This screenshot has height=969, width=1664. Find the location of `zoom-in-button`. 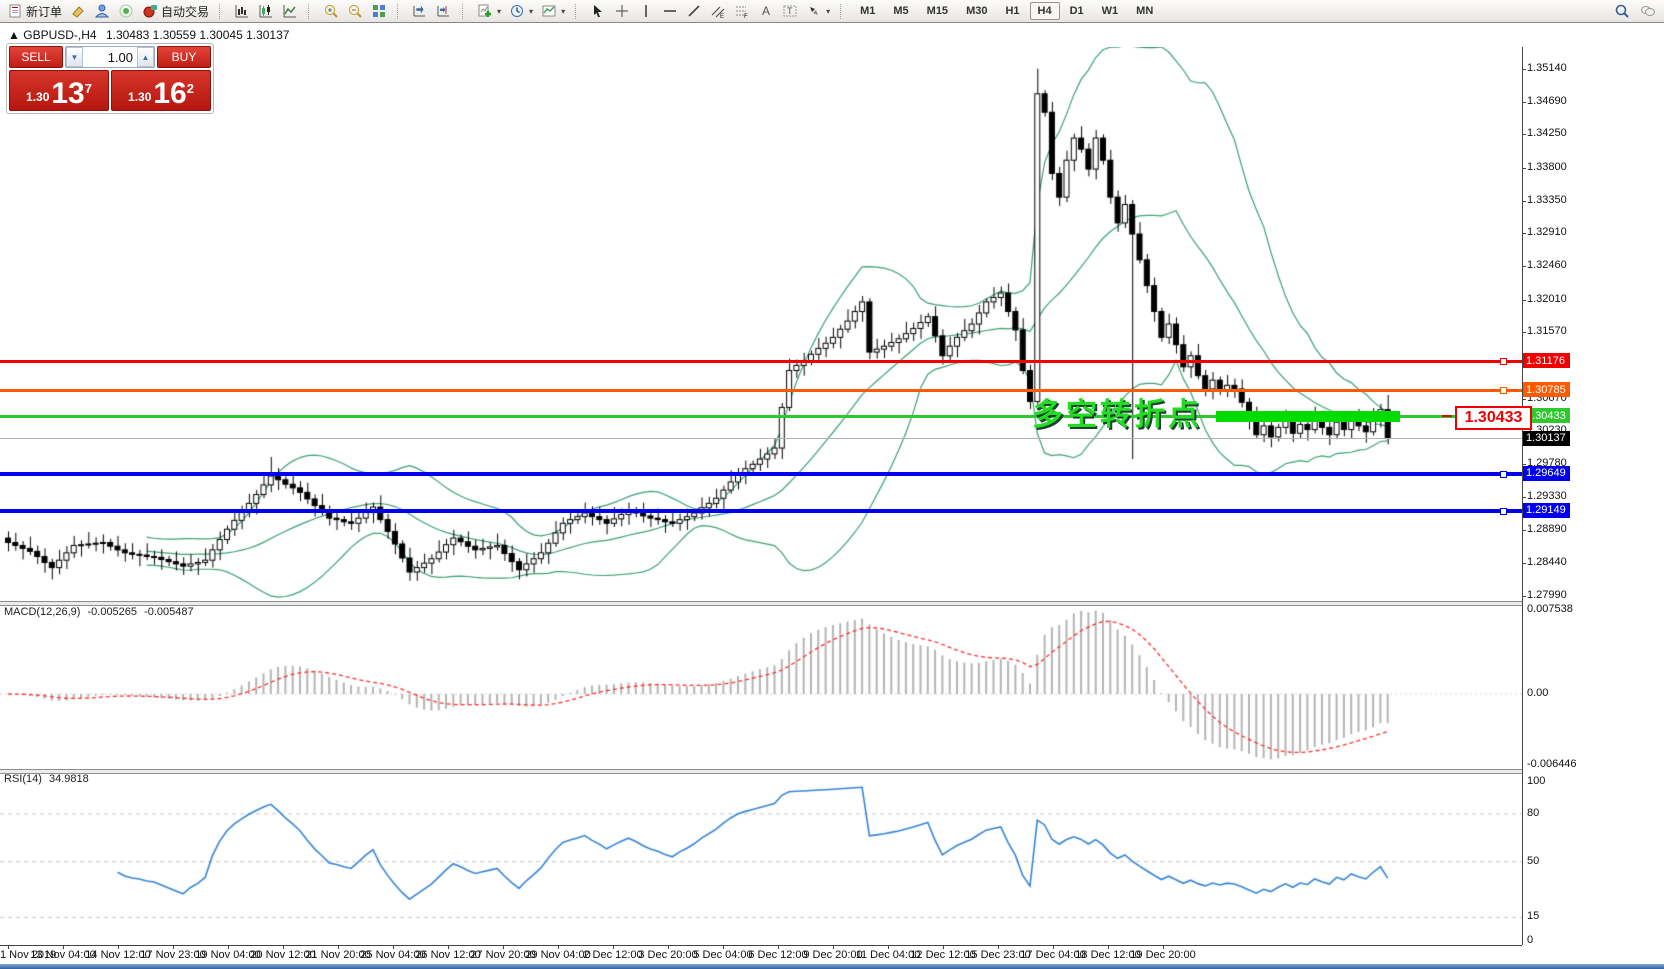

zoom-in-button is located at coordinates (331, 11).